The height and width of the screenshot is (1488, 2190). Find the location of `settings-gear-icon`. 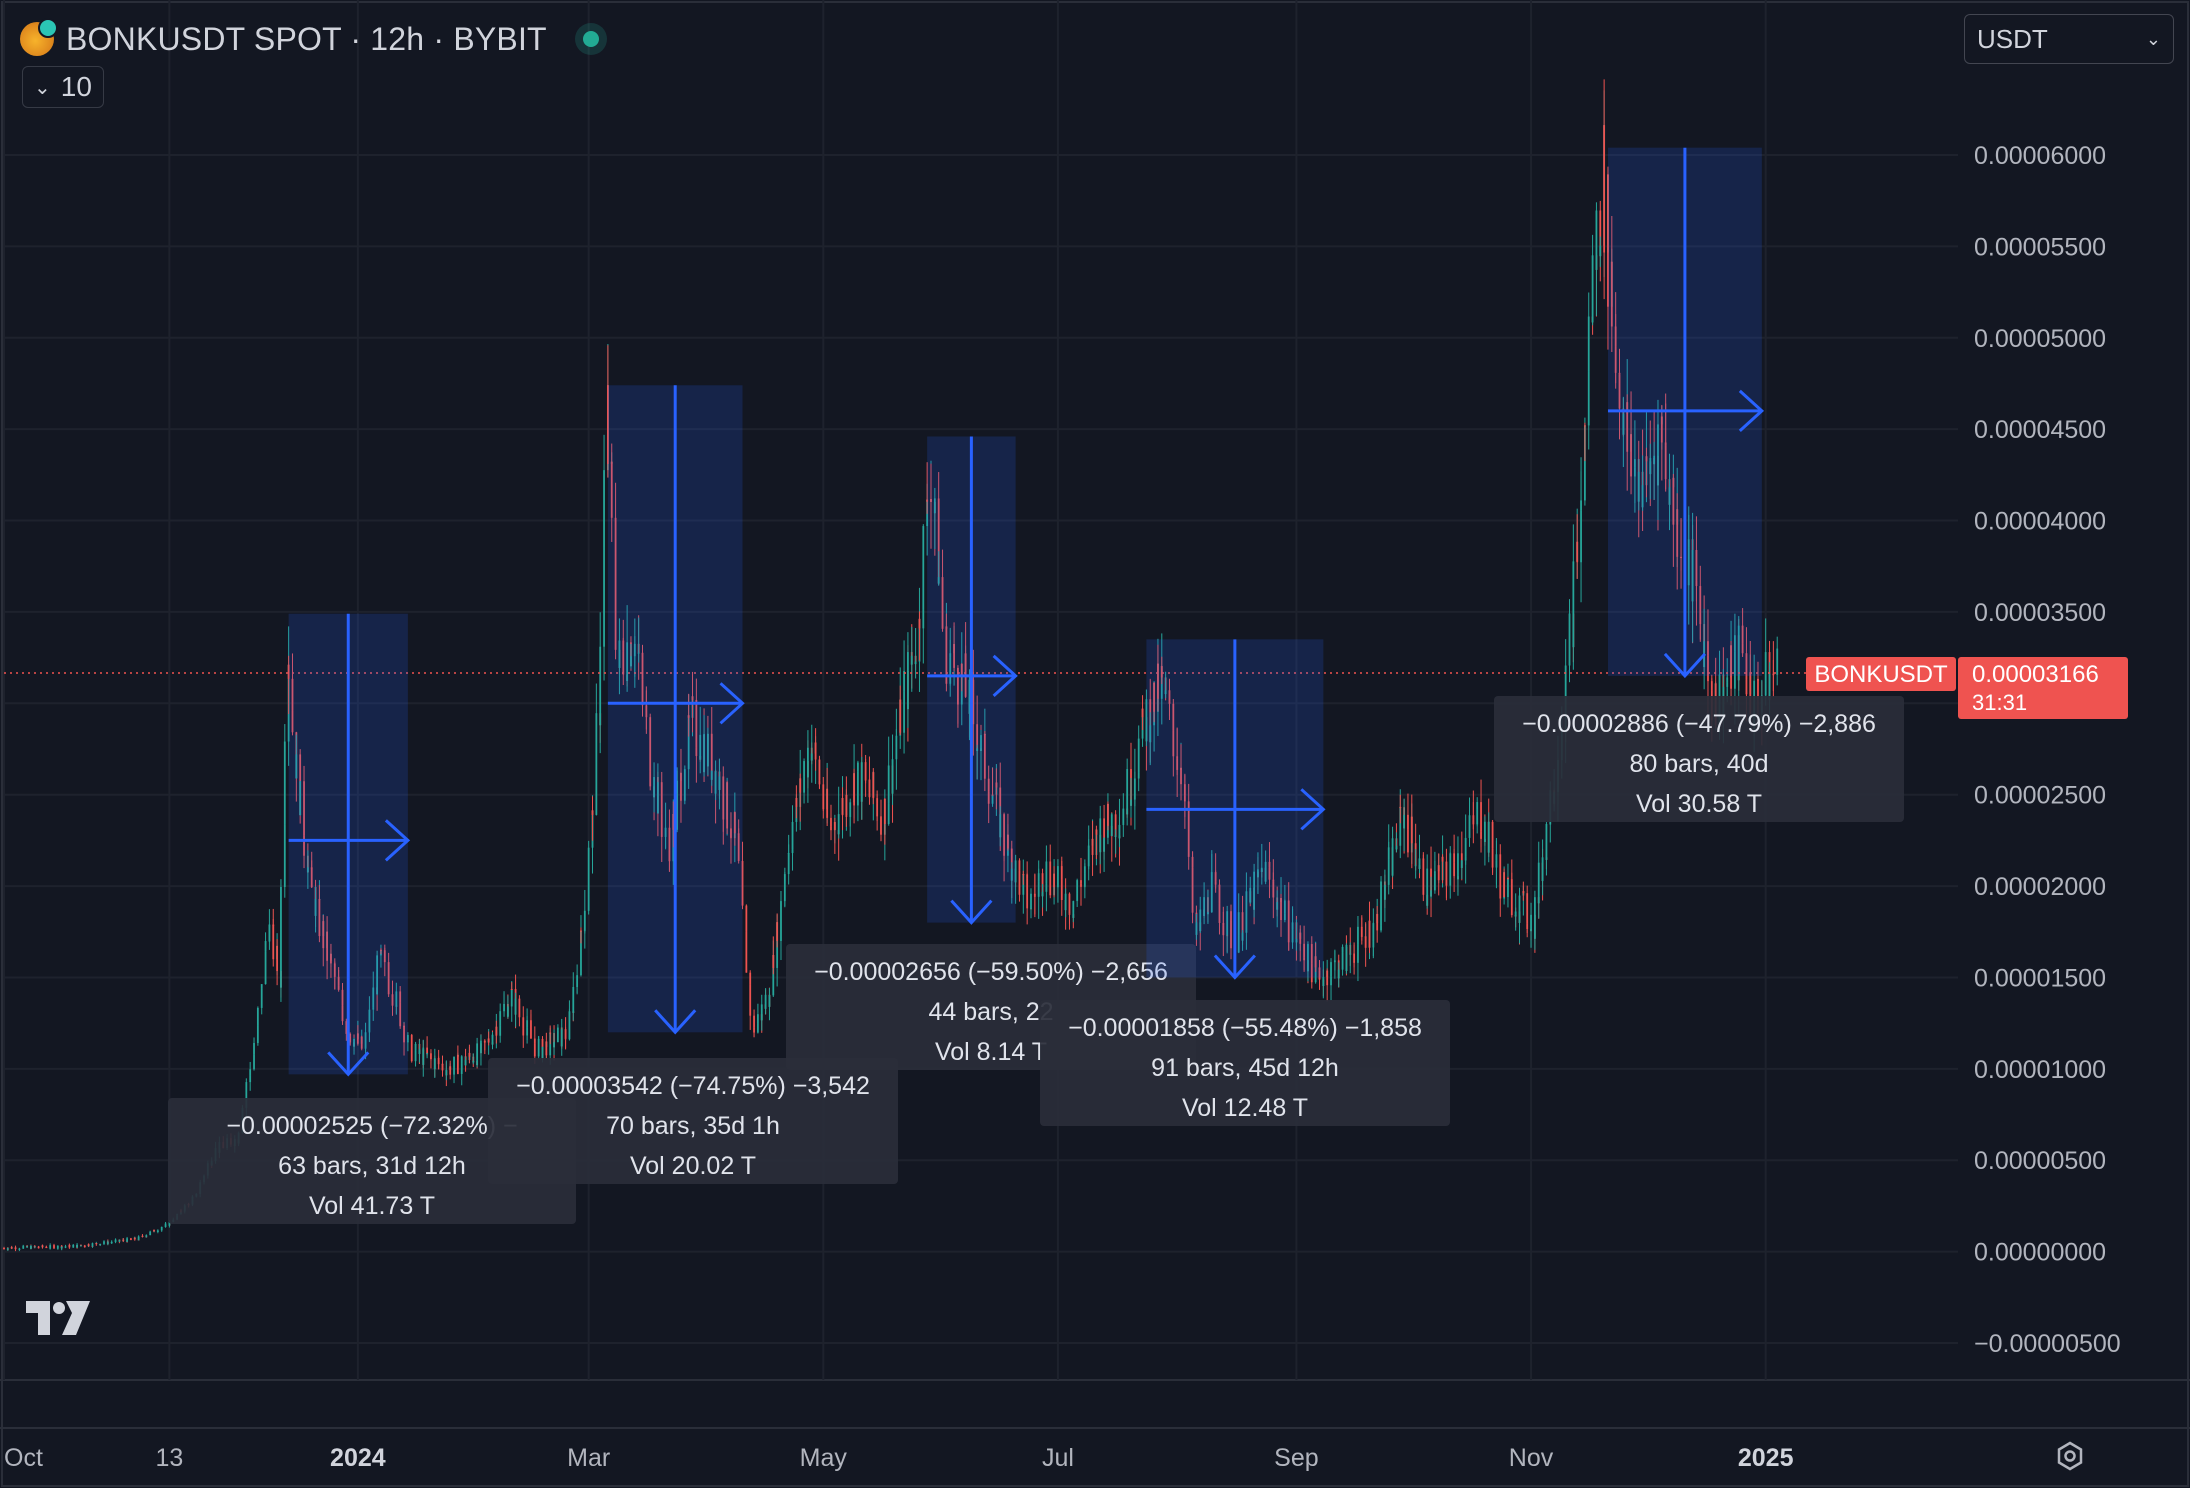

settings-gear-icon is located at coordinates (2070, 1460).